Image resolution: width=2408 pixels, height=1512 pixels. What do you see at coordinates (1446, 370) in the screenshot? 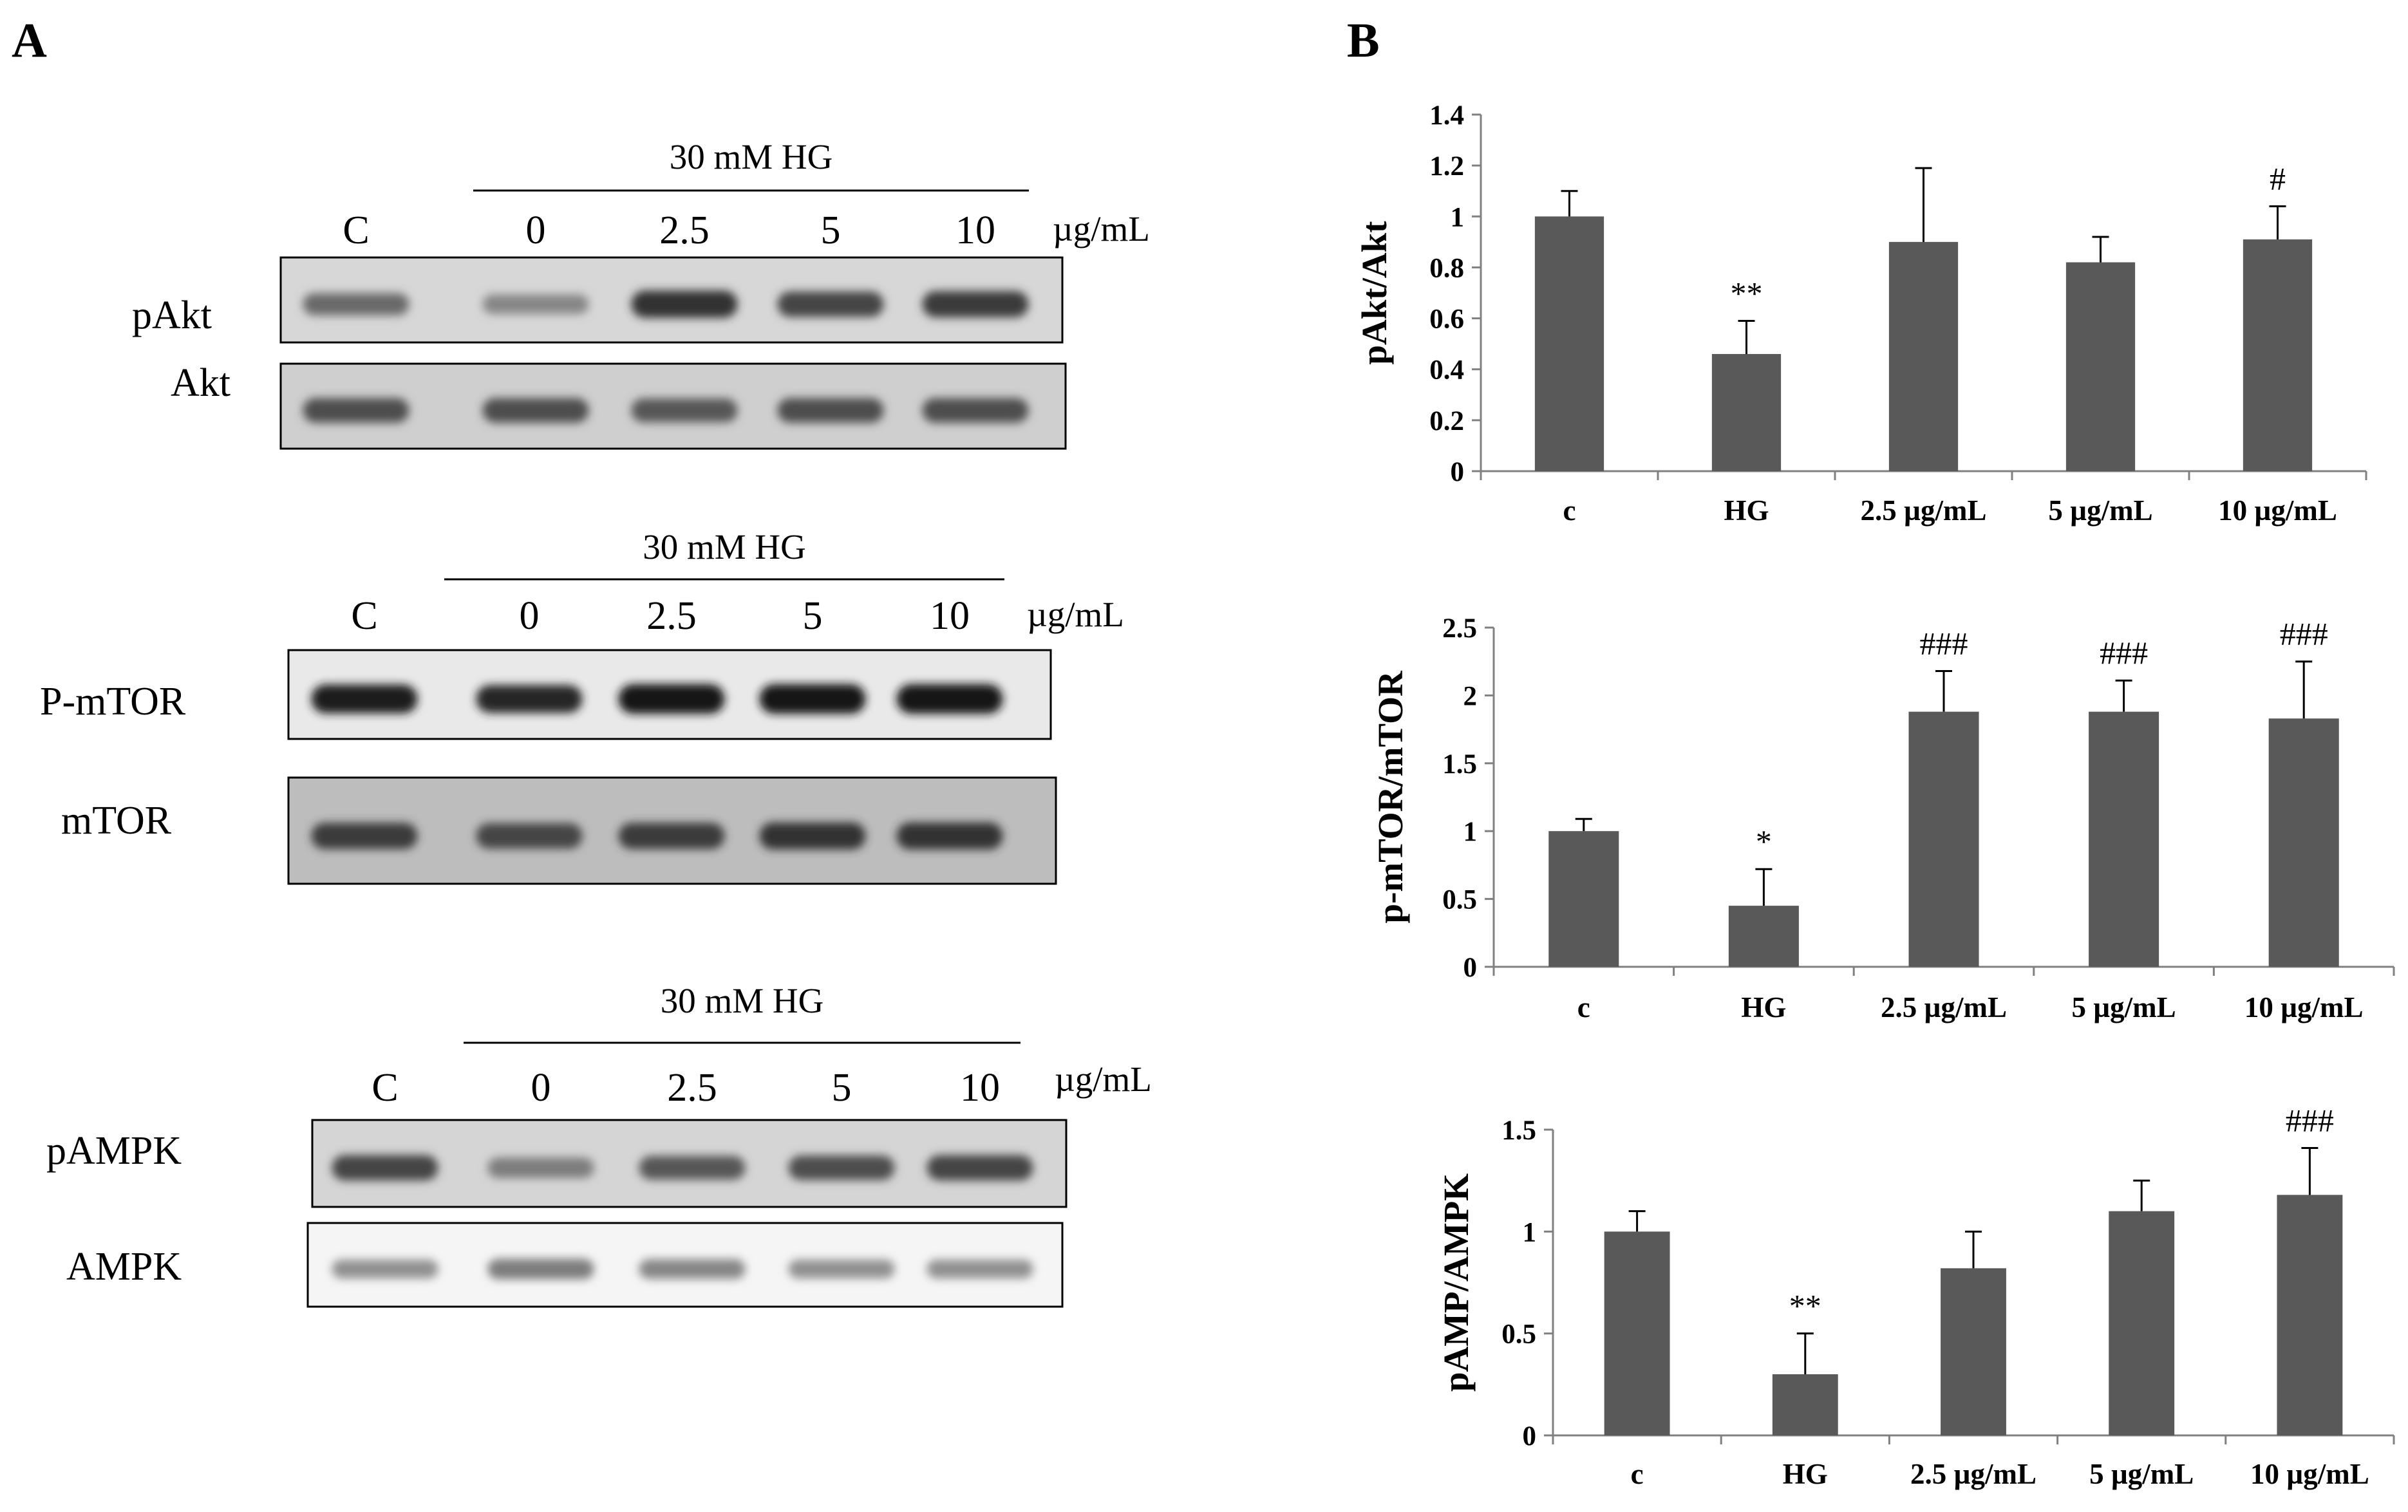
I see `y-tick-label: 0.4` at bounding box center [1446, 370].